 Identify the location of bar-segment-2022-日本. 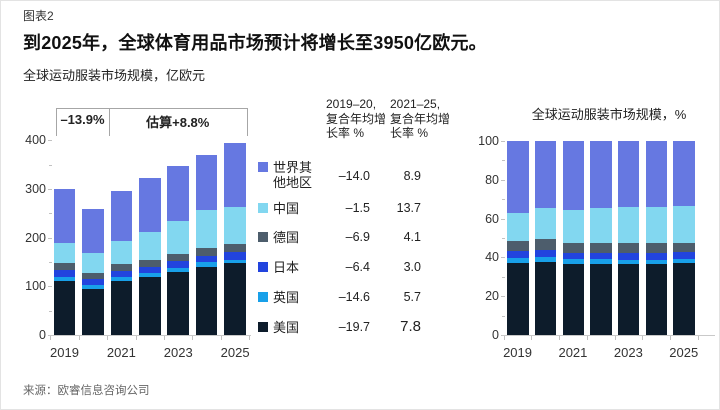
(601, 256).